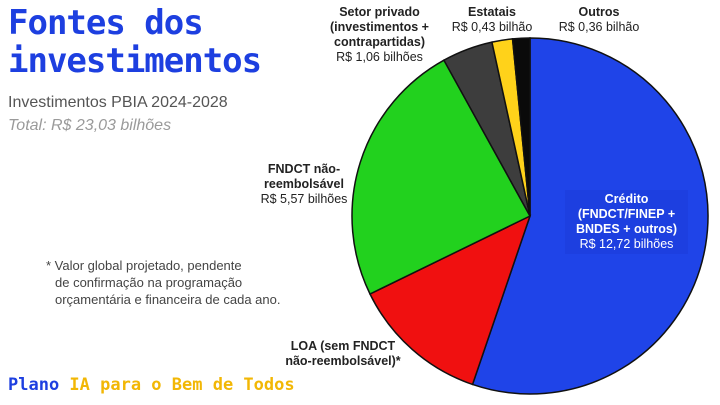  I want to click on slice-value: R$ 12,72 bilhões, so click(626, 244).